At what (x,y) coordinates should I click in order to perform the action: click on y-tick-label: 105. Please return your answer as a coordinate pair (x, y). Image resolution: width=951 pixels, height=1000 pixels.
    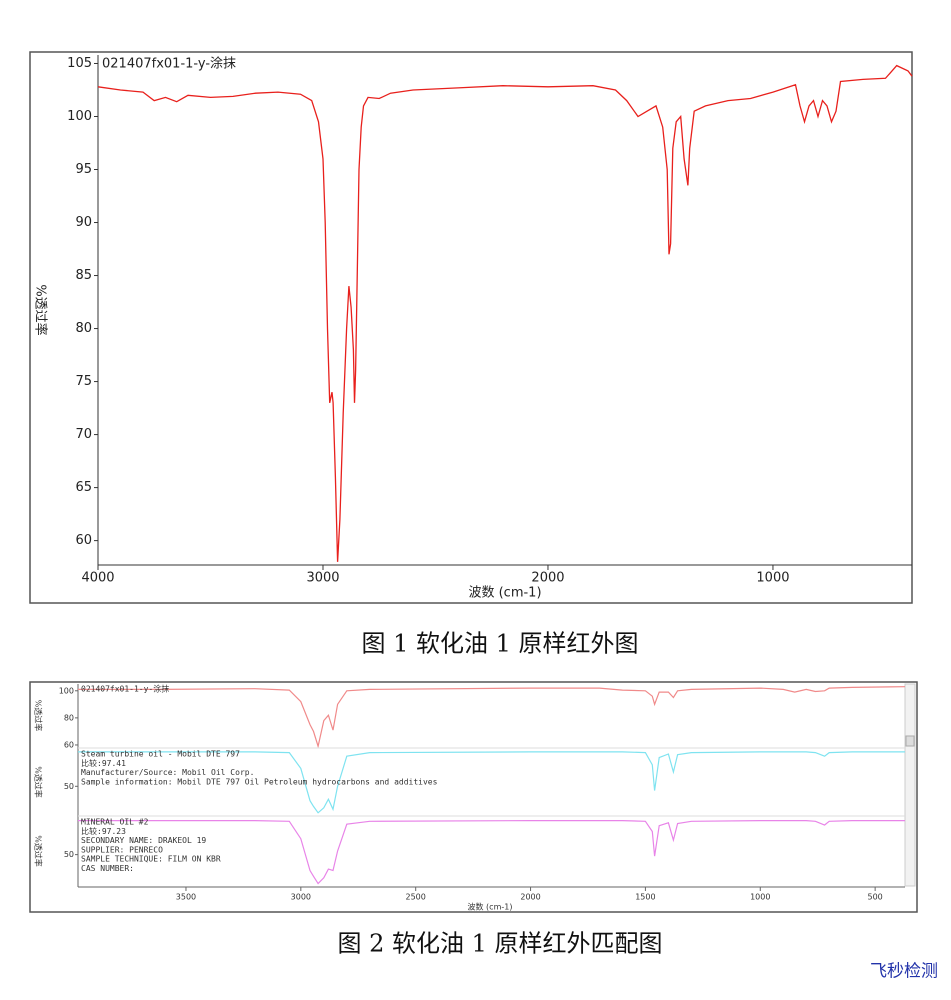
    Looking at the image, I should click on (79, 63).